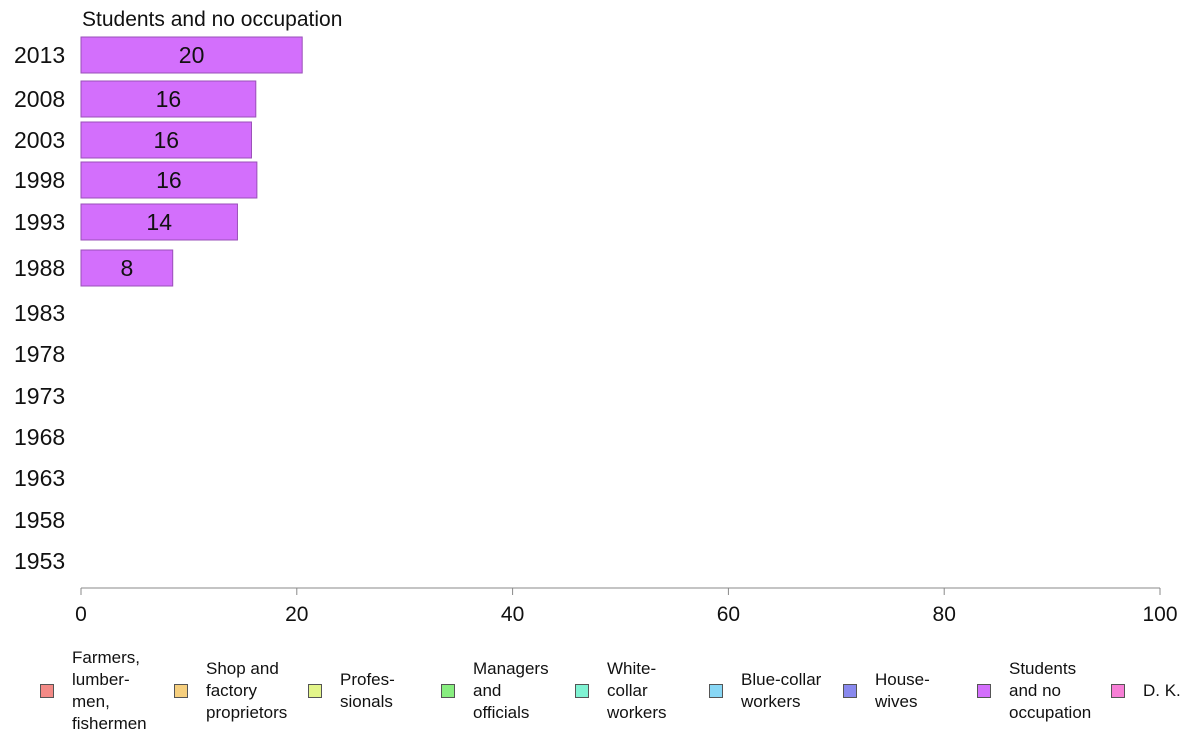 The width and height of the screenshot is (1188, 736). Describe the element at coordinates (296, 614) in the screenshot. I see `x-tick-label: 20` at that location.